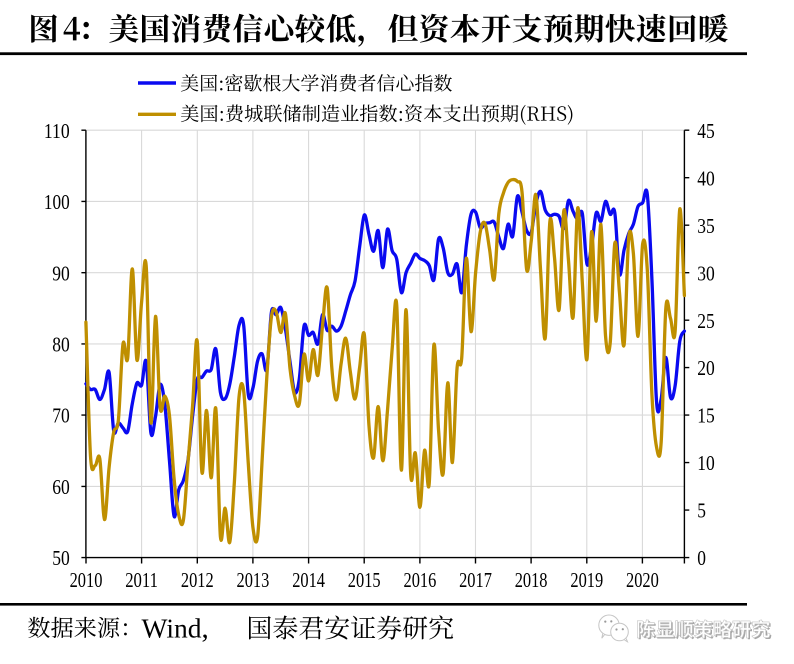 The height and width of the screenshot is (664, 794). I want to click on svg-text: 80, so click(61, 345).